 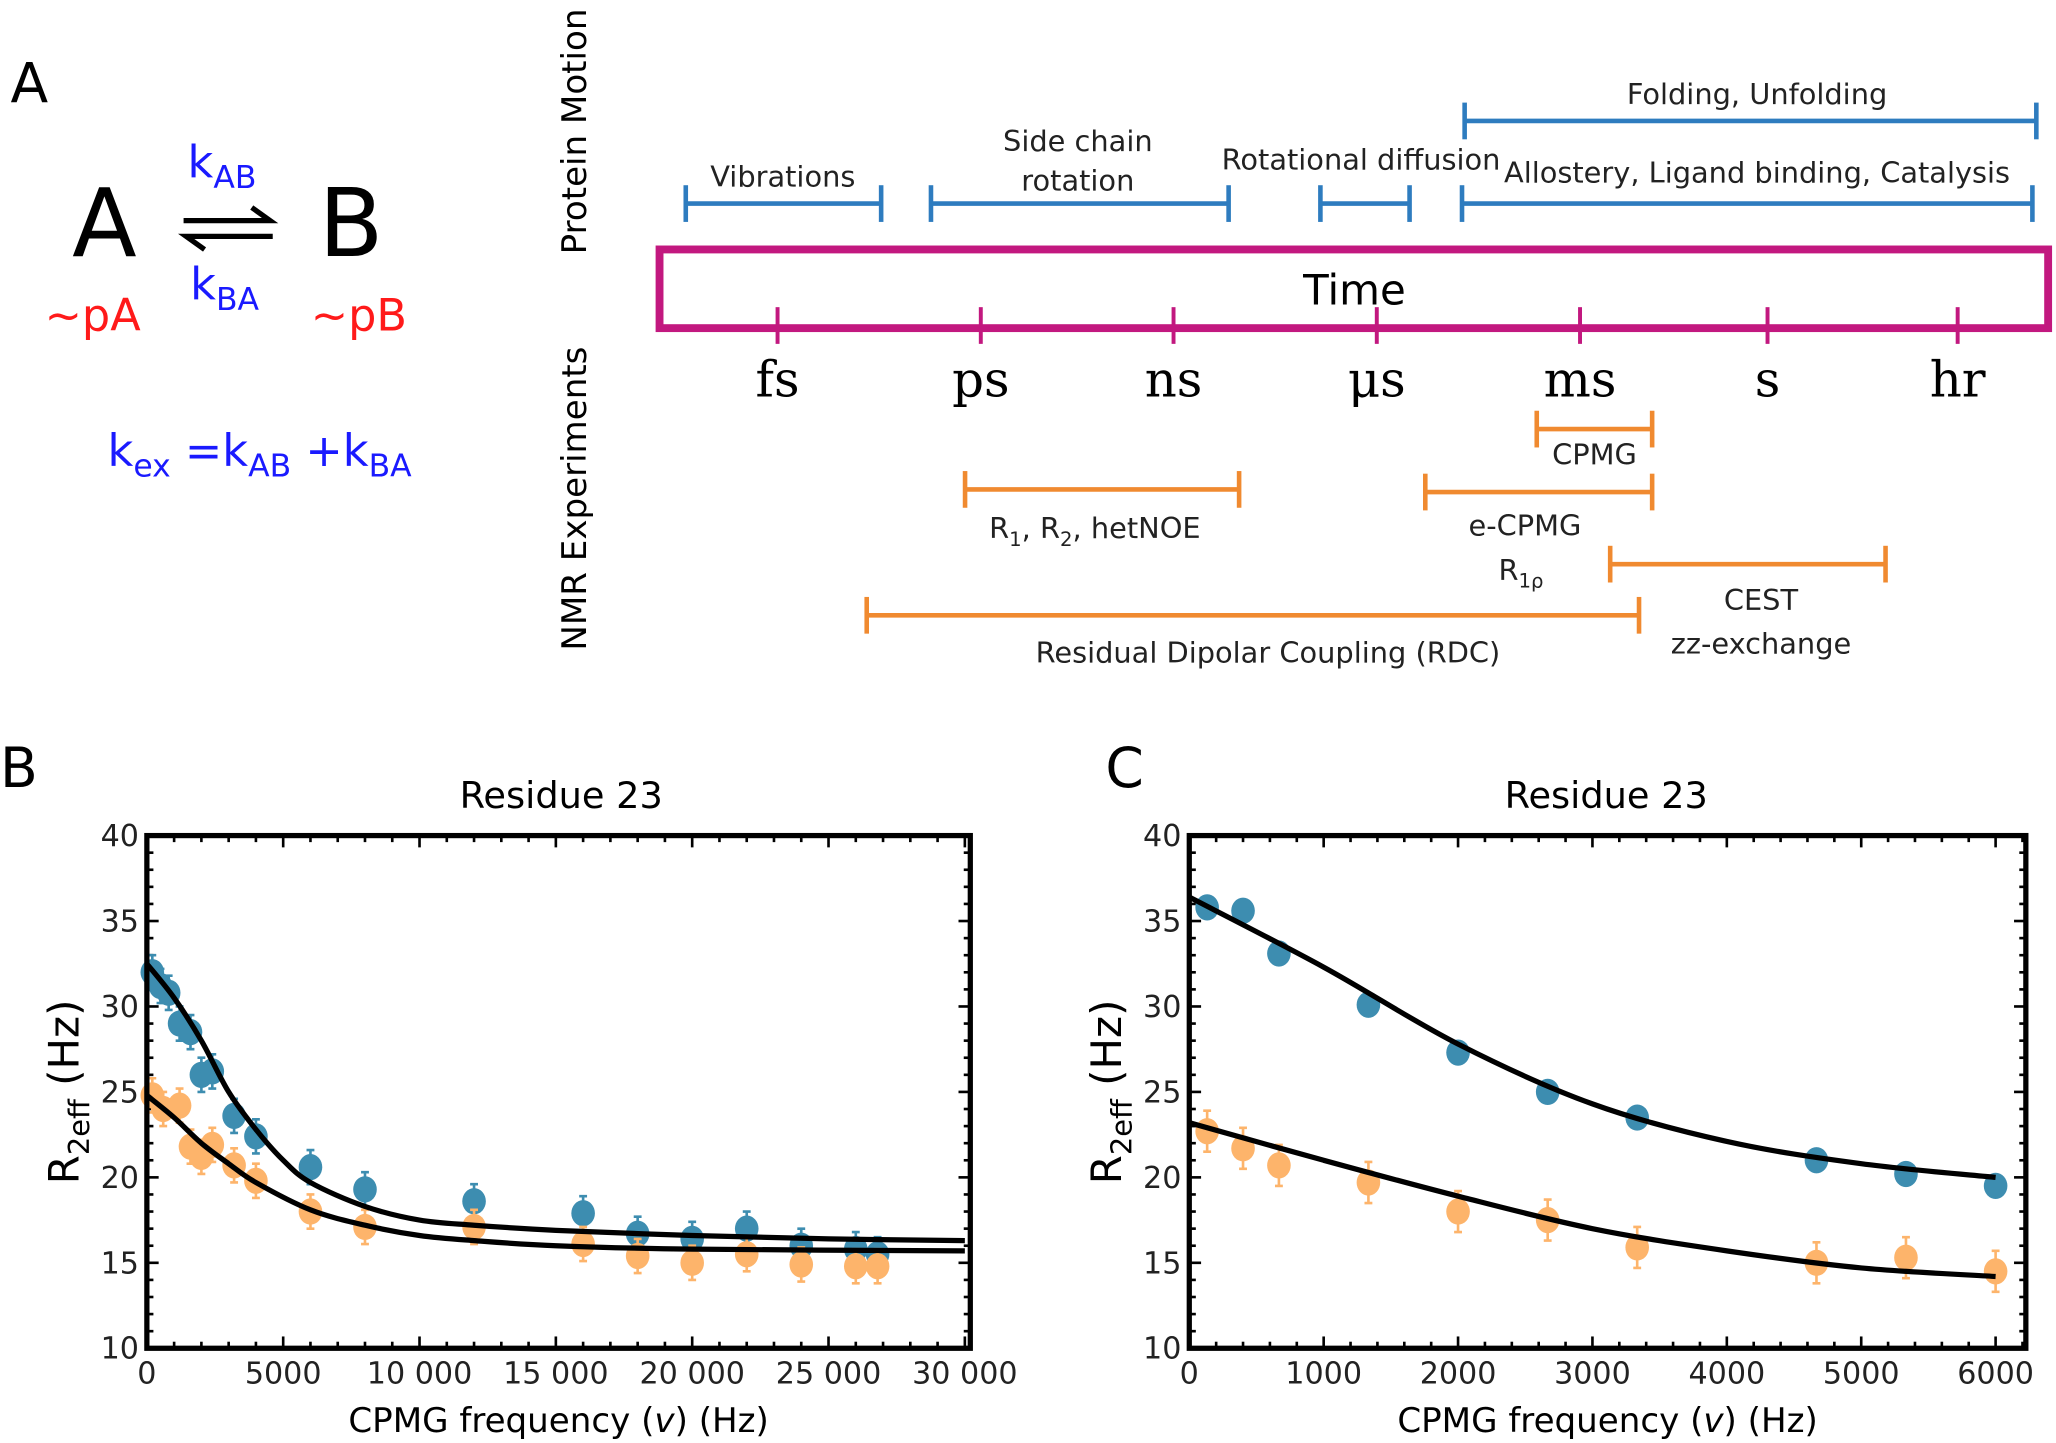 What do you see at coordinates (1102, 489) in the screenshot?
I see `bracket-relaxation` at bounding box center [1102, 489].